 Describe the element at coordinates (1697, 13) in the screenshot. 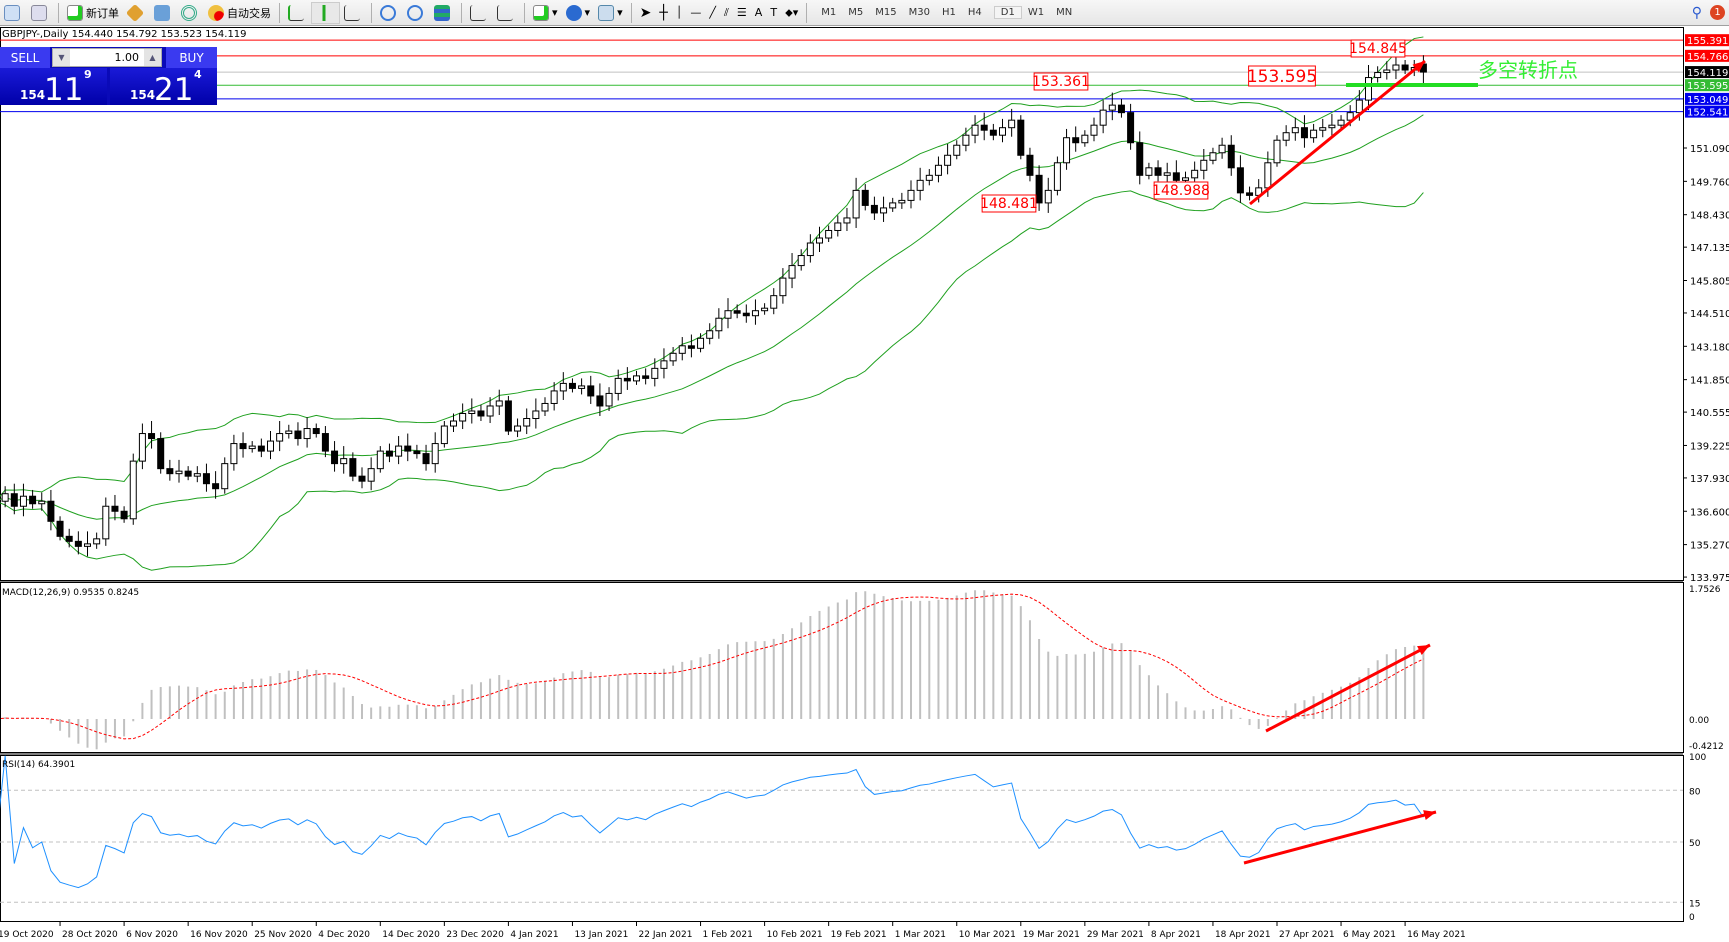

I see `search-button: ⚲` at that location.